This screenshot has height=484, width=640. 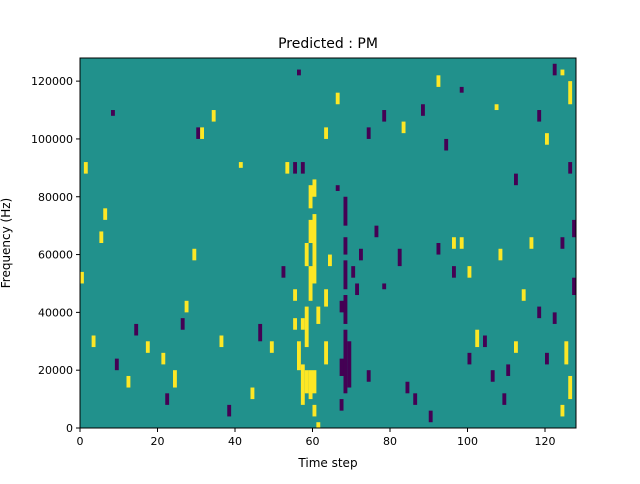 I want to click on y-tick-label: 120000, so click(x=52, y=81).